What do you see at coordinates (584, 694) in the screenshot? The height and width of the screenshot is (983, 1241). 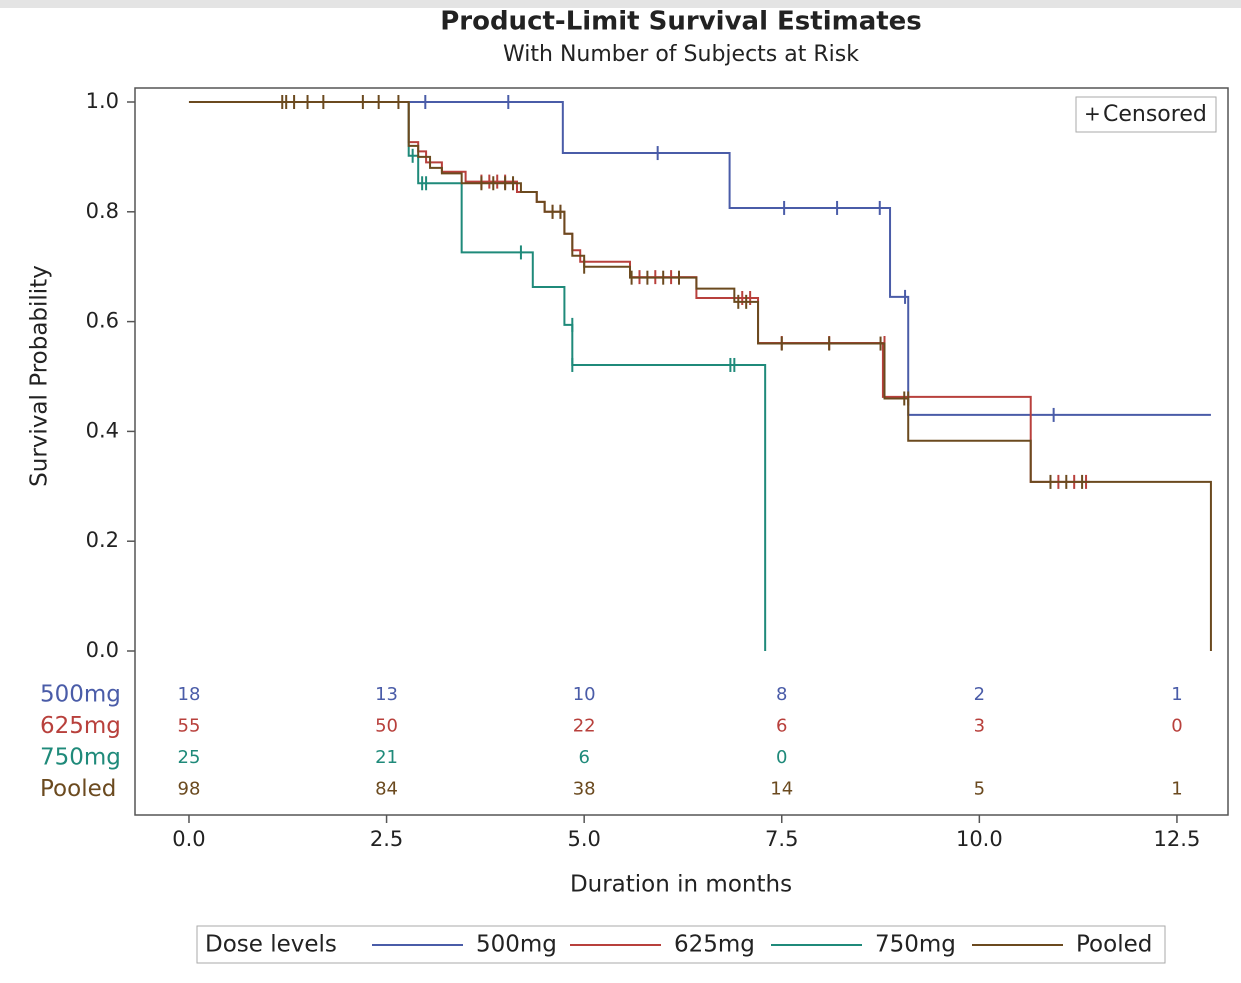 I see `at-risk-count: 10` at bounding box center [584, 694].